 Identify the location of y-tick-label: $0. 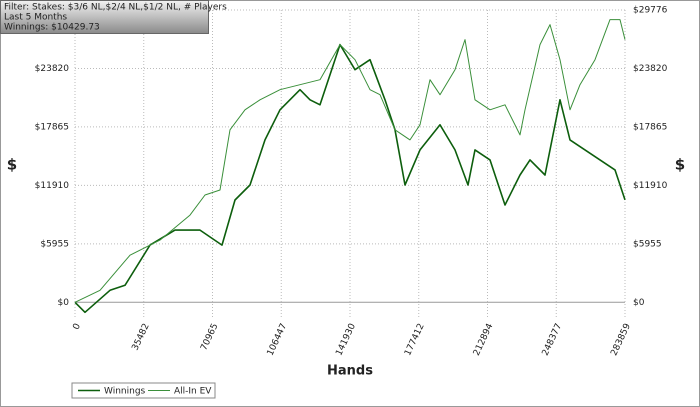
(64, 303).